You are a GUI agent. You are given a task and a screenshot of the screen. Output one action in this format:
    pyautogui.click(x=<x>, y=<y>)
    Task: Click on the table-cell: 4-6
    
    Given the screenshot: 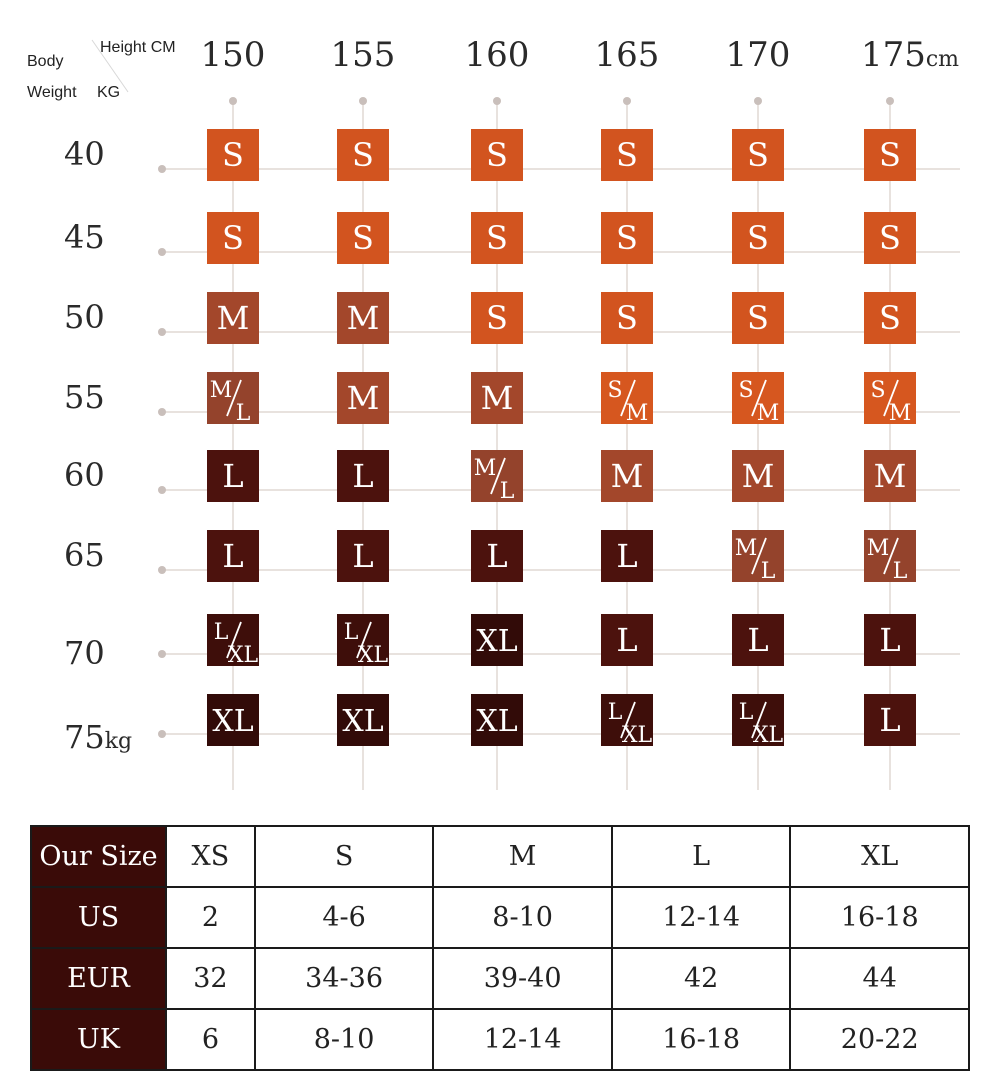 What is the action you would take?
    pyautogui.click(x=344, y=917)
    